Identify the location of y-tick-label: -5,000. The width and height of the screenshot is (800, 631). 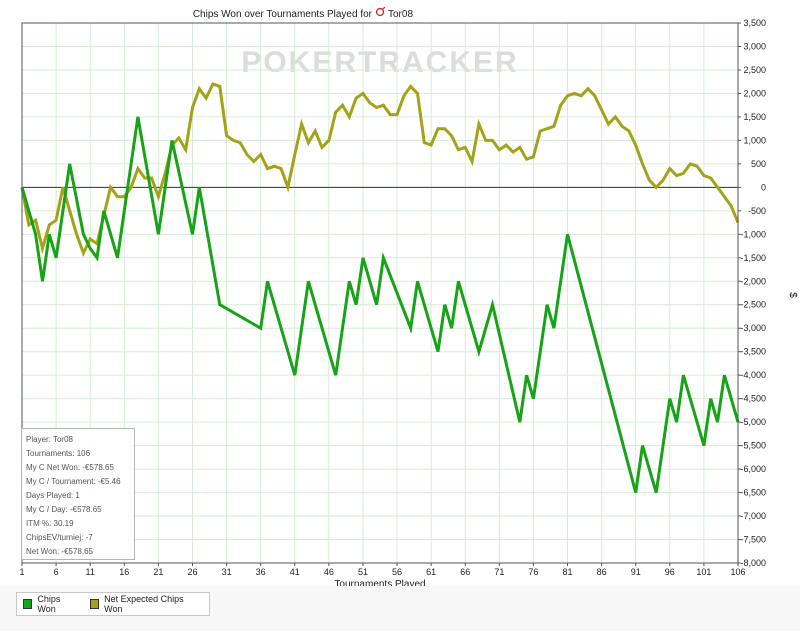
(753, 422).